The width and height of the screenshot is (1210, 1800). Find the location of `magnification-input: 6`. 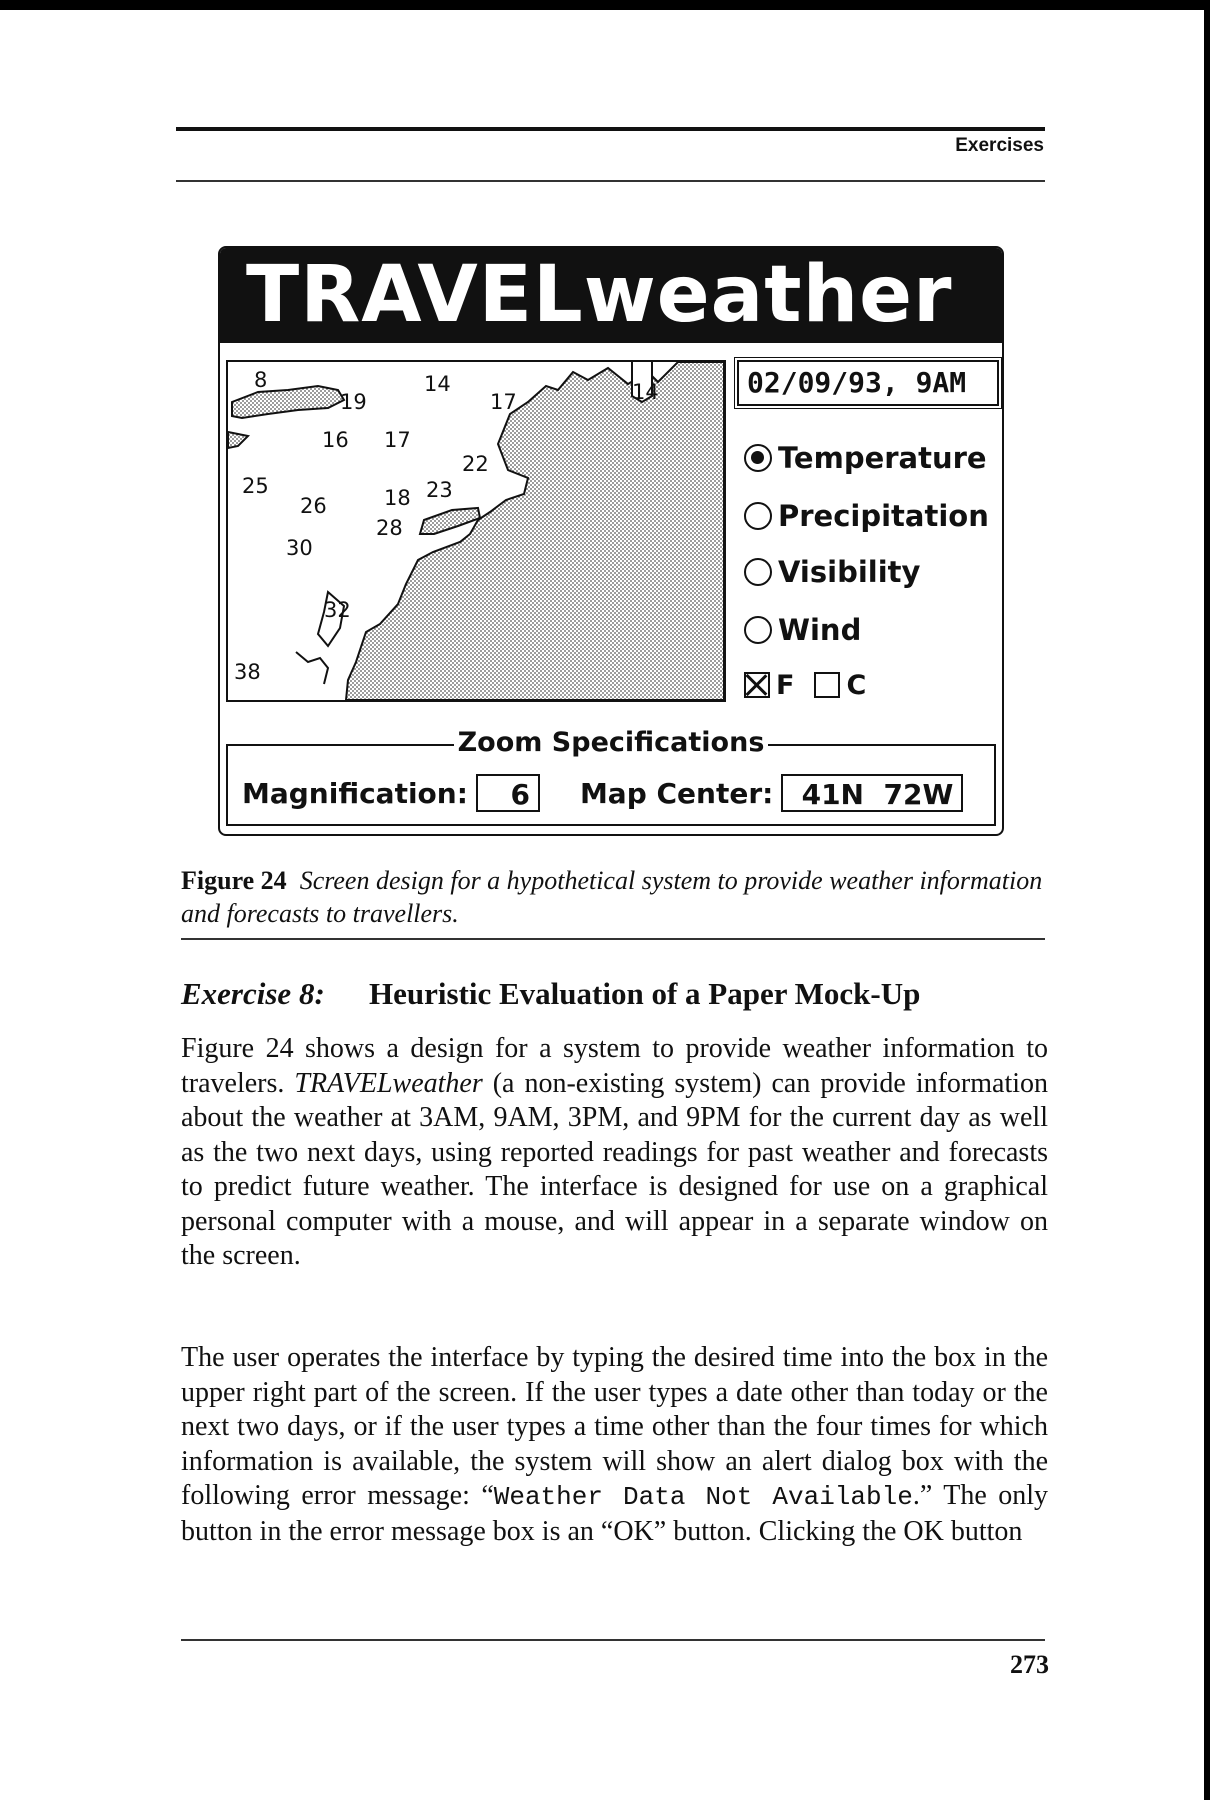

magnification-input: 6 is located at coordinates (507, 793).